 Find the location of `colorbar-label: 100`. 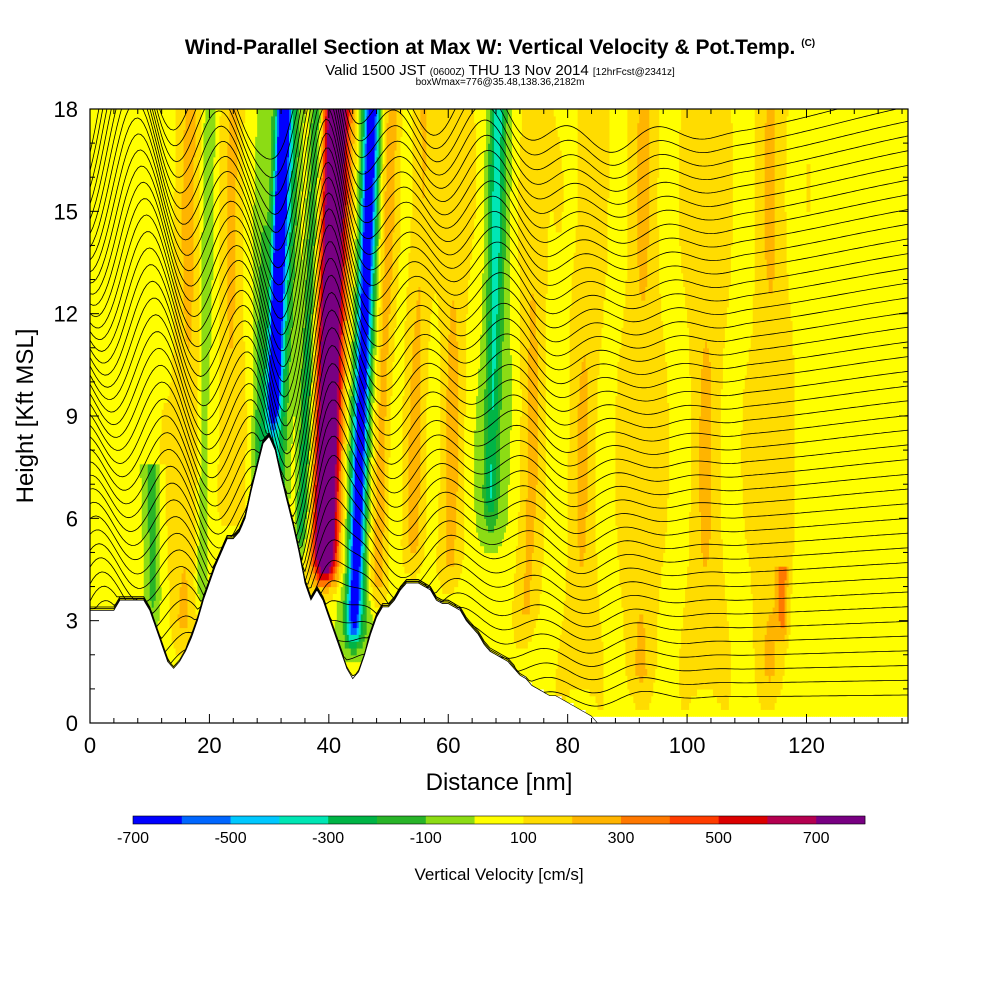

colorbar-label: 100 is located at coordinates (523, 838).